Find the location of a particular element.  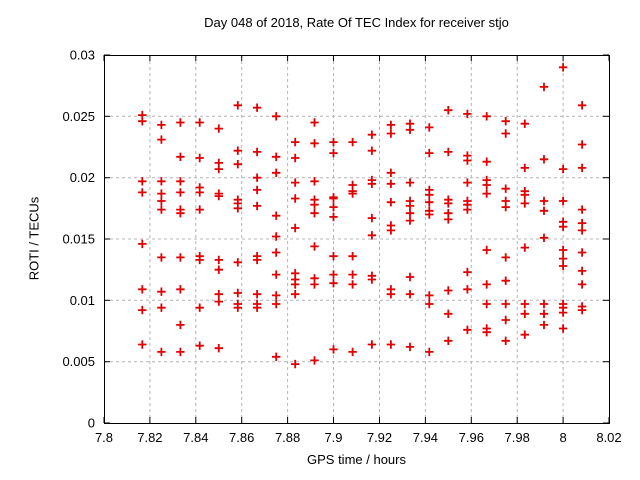

x-tick-label: 7.92 is located at coordinates (379, 437).